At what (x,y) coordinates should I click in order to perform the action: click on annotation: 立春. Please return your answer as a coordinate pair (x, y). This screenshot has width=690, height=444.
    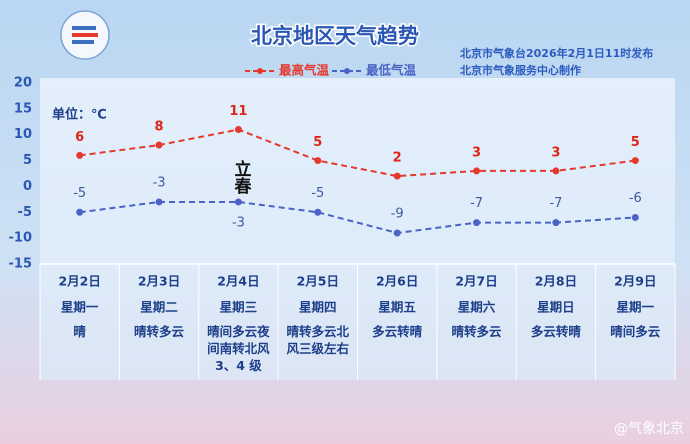
    Looking at the image, I should click on (241, 177).